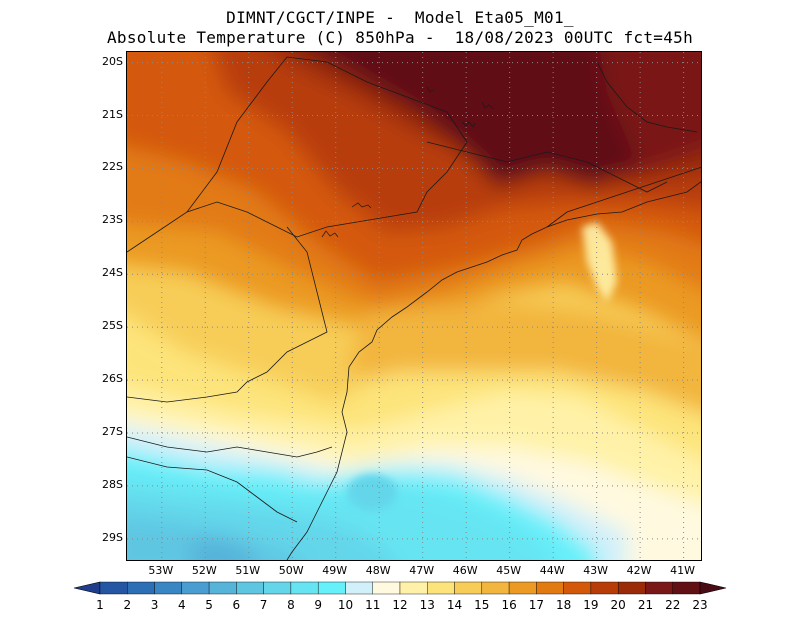 This screenshot has width=800, height=618. What do you see at coordinates (291, 570) in the screenshot?
I see `lon-tick-label: 50W` at bounding box center [291, 570].